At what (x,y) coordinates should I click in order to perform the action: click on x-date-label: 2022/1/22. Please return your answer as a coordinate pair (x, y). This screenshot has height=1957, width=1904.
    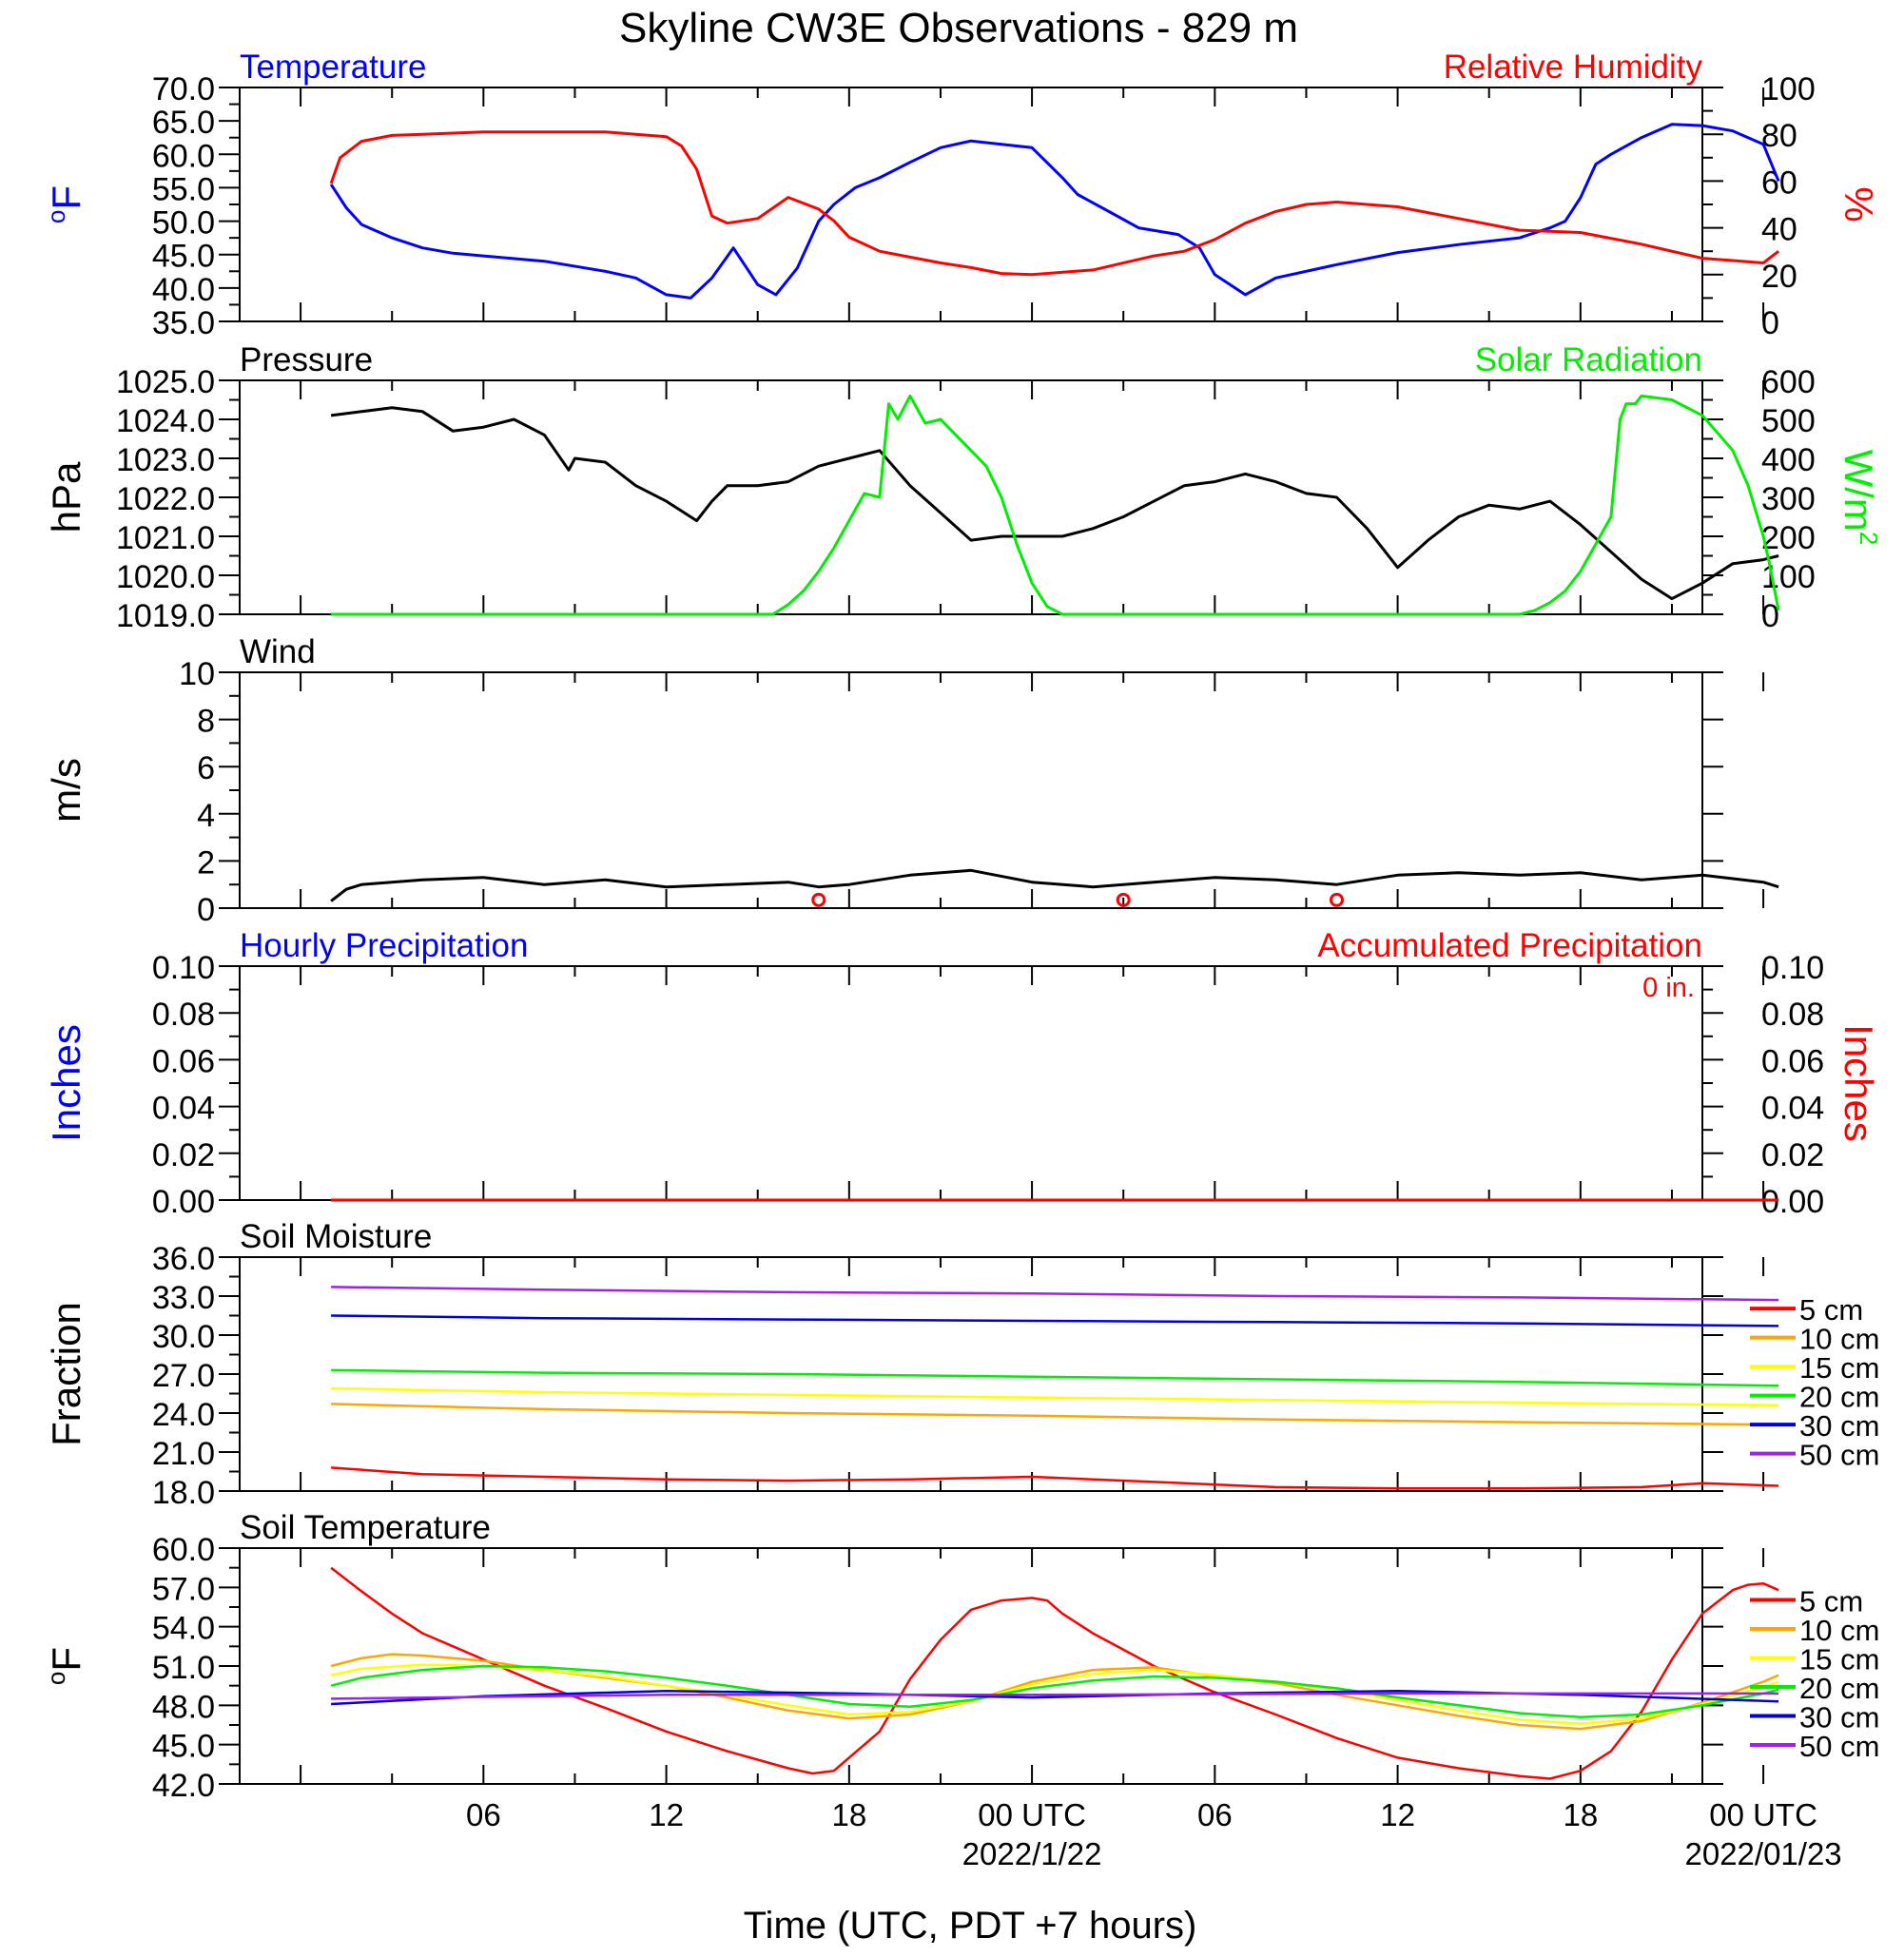
    Looking at the image, I should click on (1032, 1853).